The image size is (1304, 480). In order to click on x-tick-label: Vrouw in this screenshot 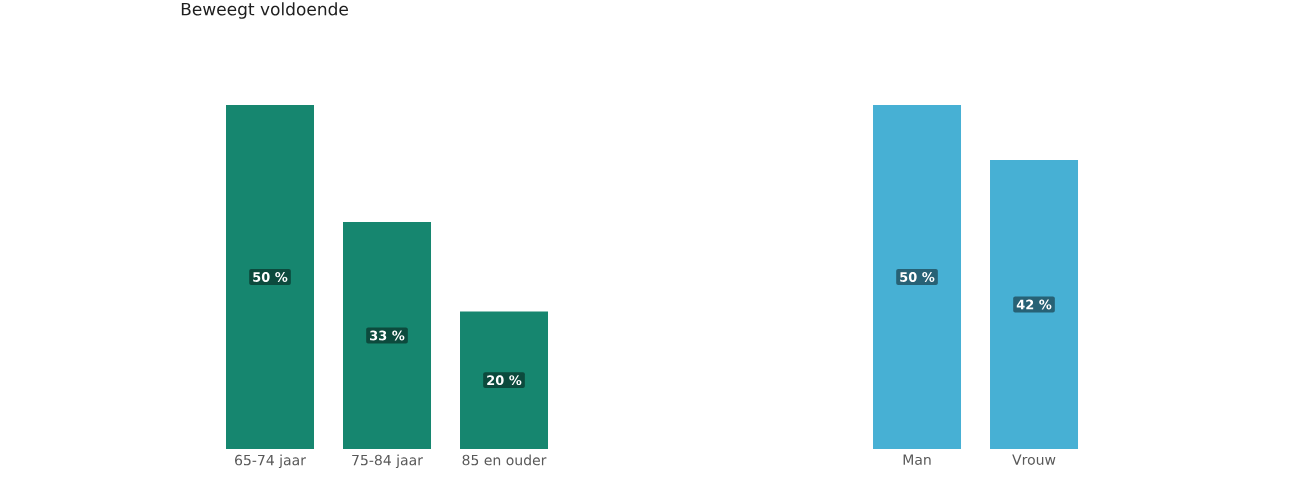, I will do `click(1034, 459)`.